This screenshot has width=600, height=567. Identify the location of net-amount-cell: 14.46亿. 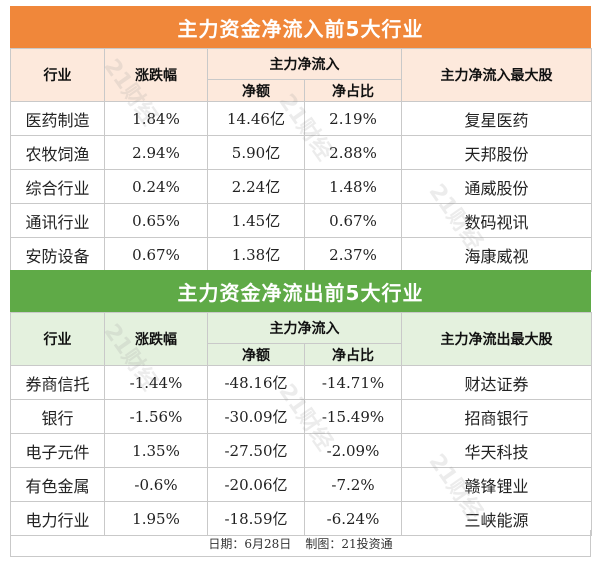
(256, 118).